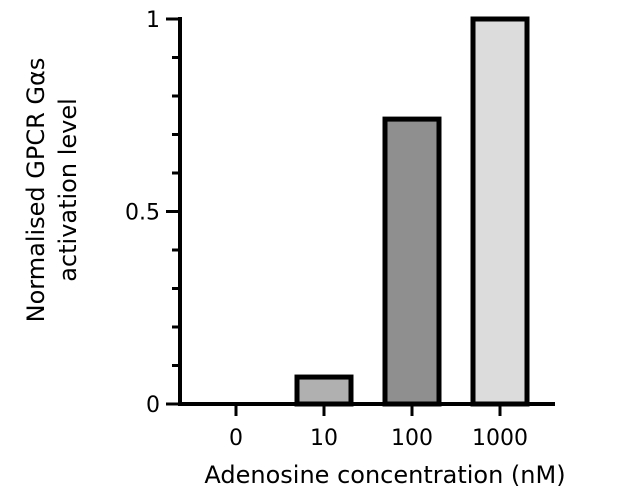 The height and width of the screenshot is (496, 636). I want to click on x-ticks-group: 0 10 100 1000, so click(378, 427).